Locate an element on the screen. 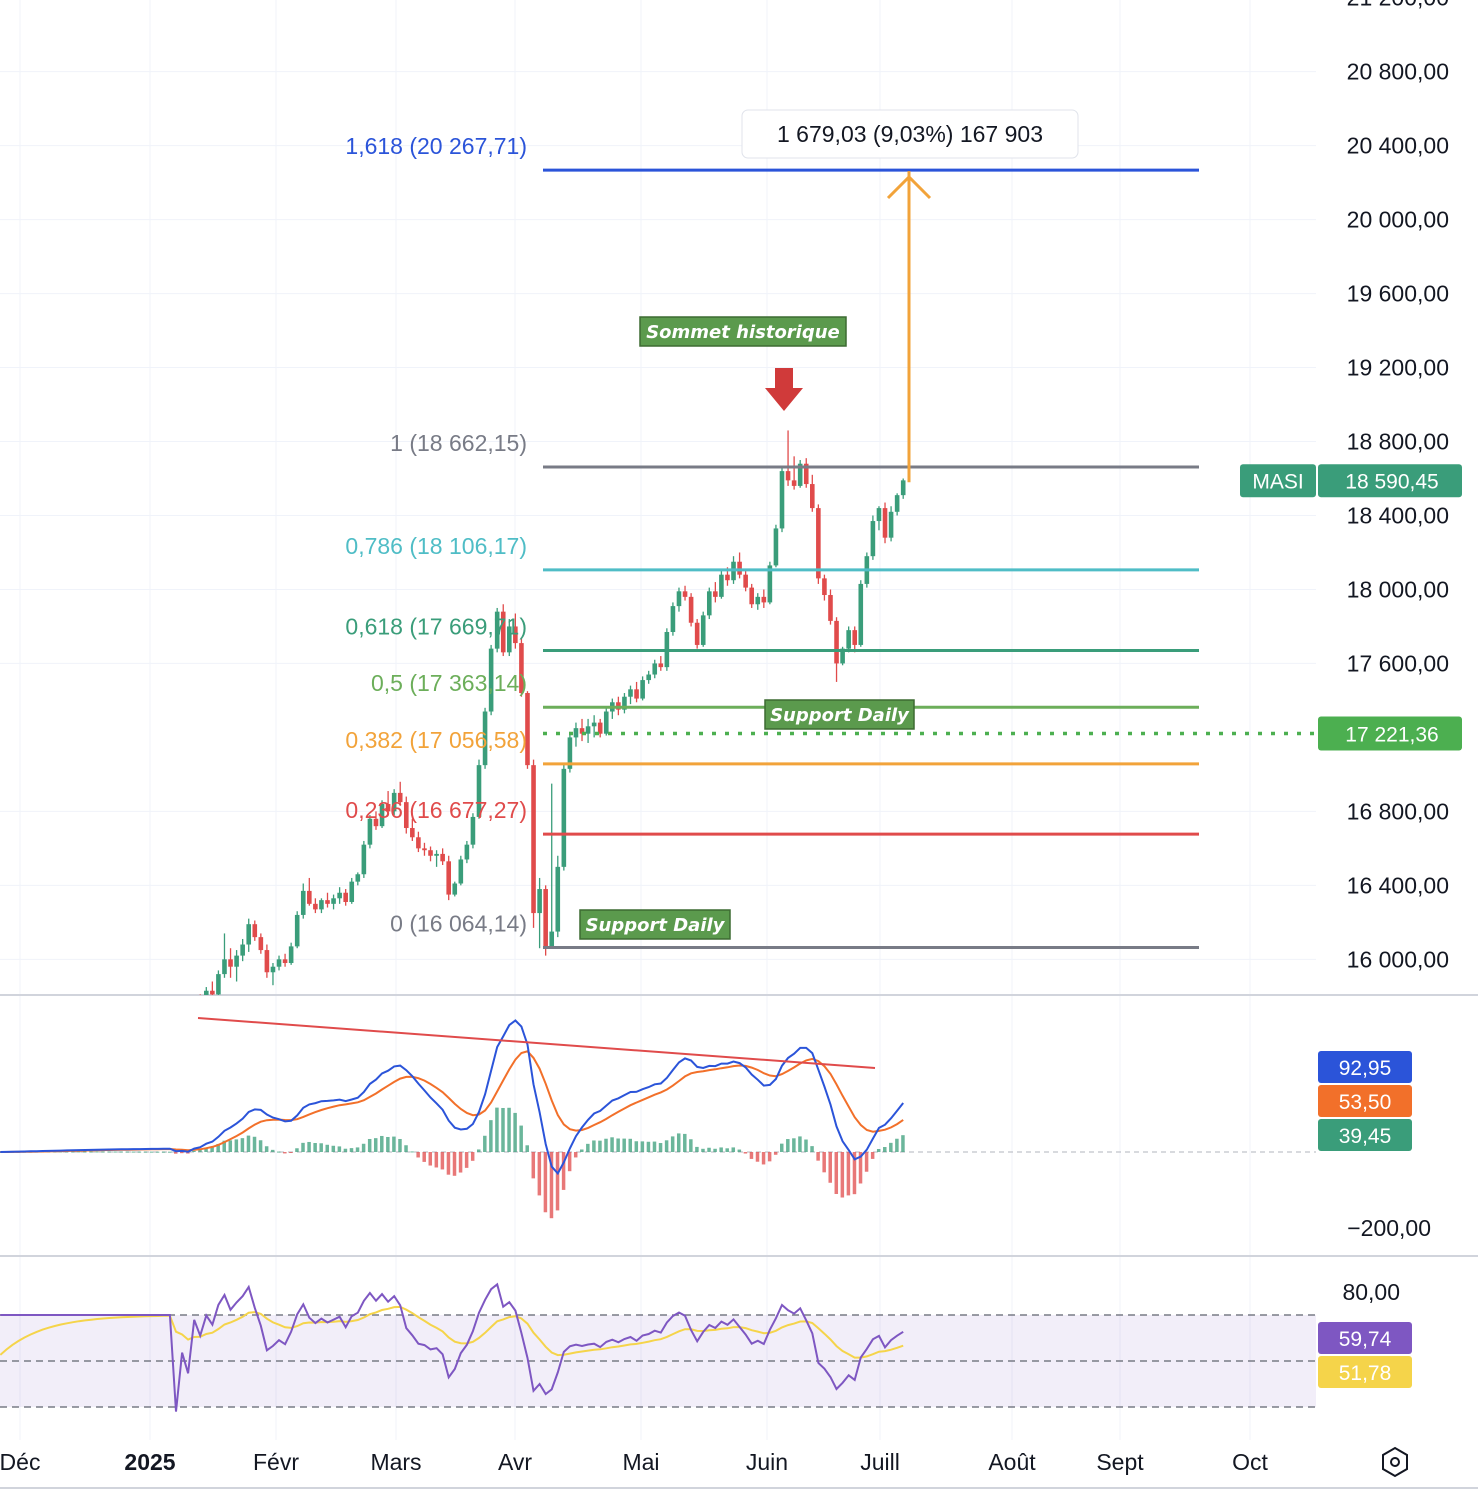  measure-label-box is located at coordinates (910, 134).